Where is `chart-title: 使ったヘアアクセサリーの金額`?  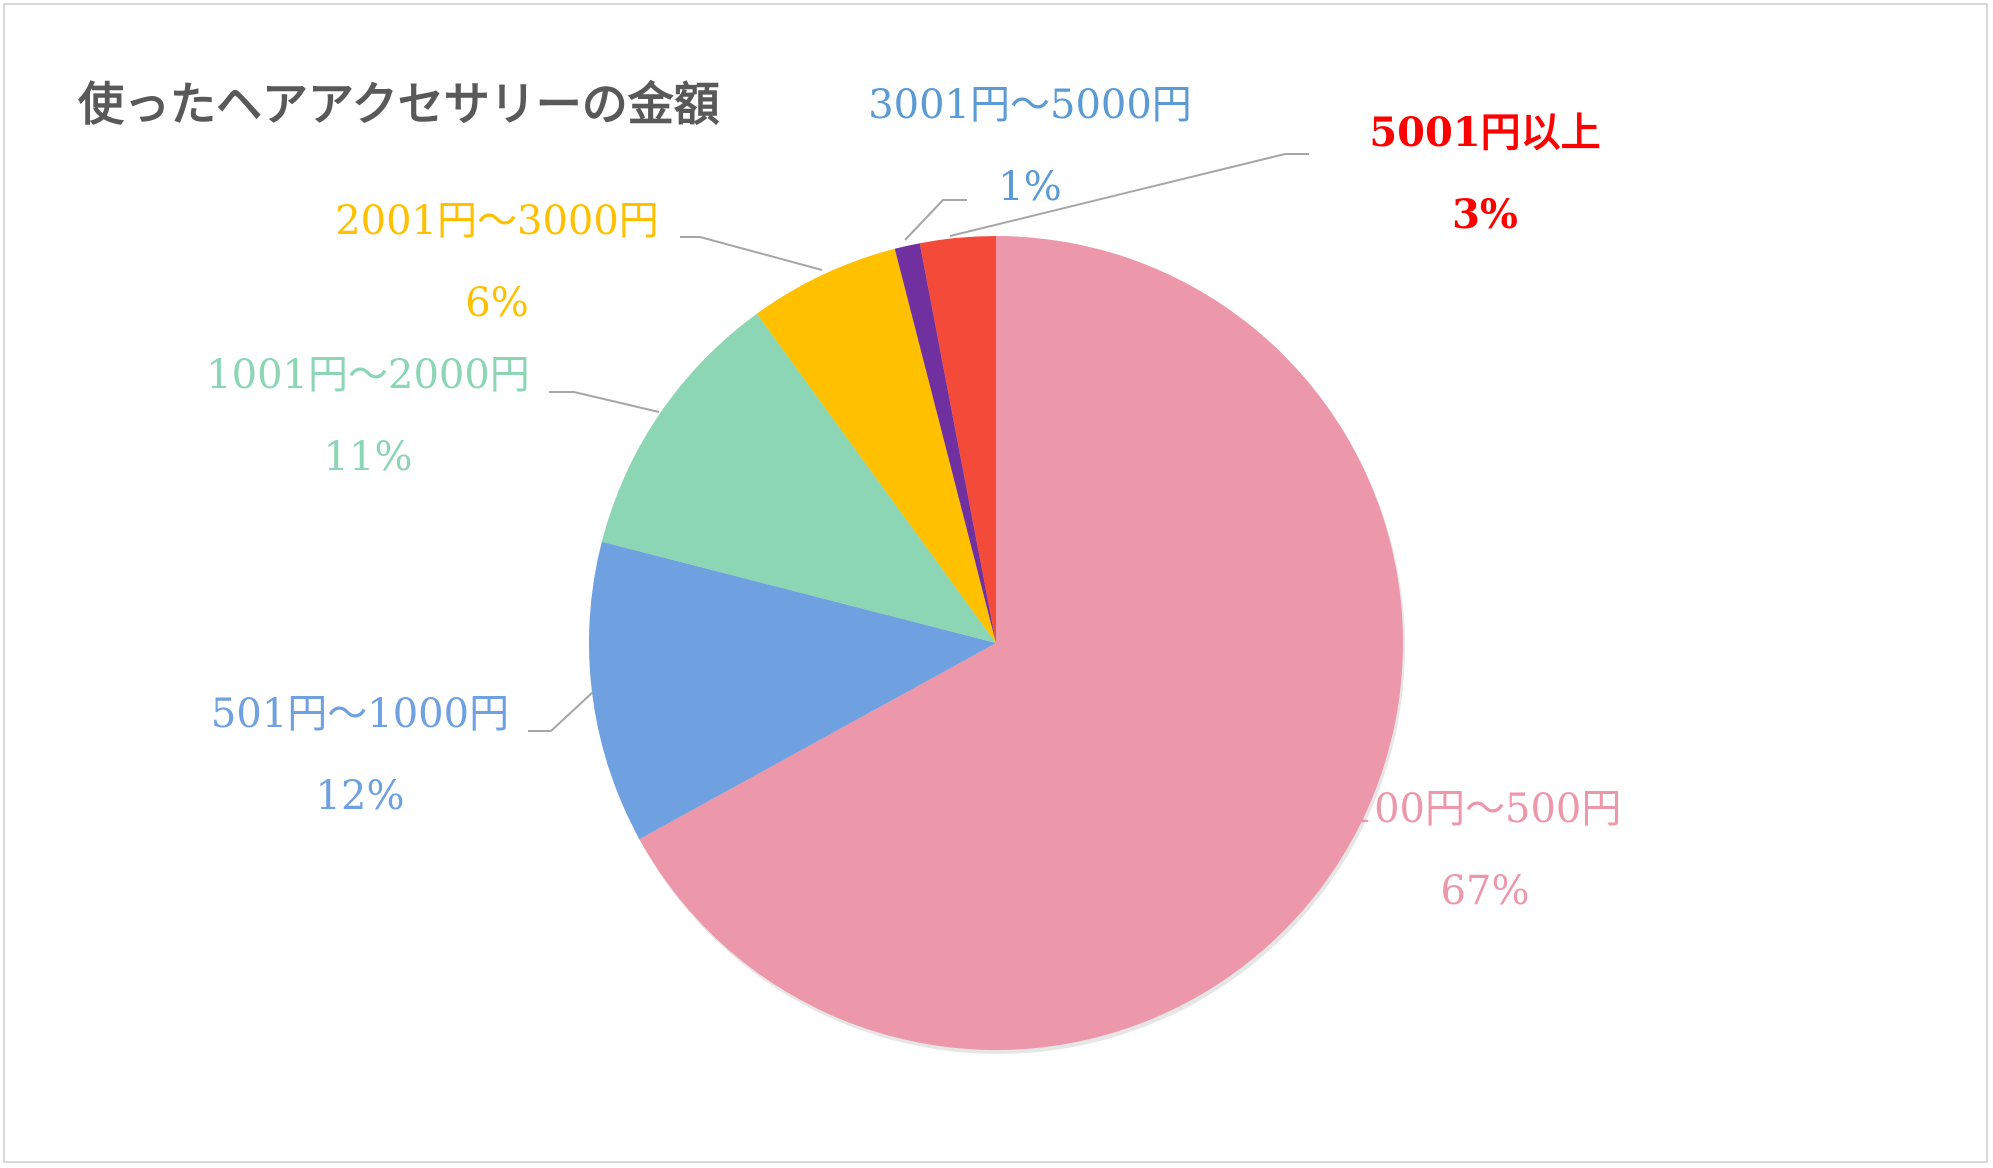 chart-title: 使ったヘアアクセサリーの金額 is located at coordinates (399, 104).